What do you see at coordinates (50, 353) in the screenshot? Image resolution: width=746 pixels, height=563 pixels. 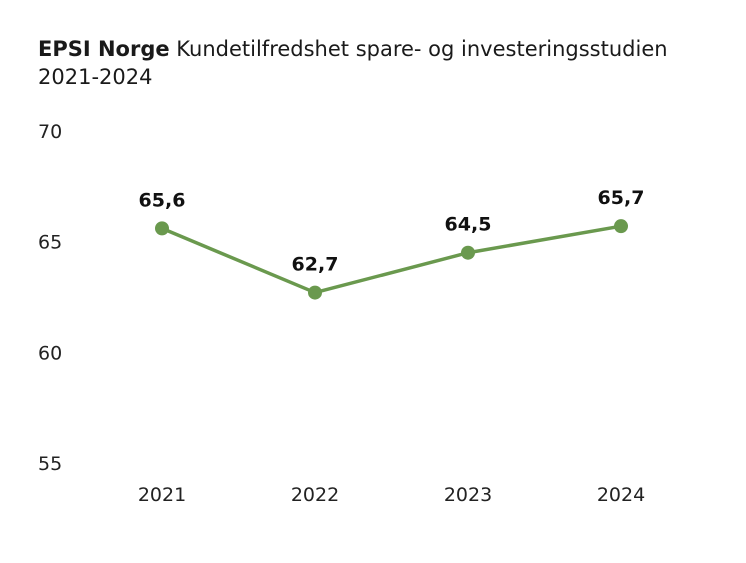 I see `y-tick-label: 60` at bounding box center [50, 353].